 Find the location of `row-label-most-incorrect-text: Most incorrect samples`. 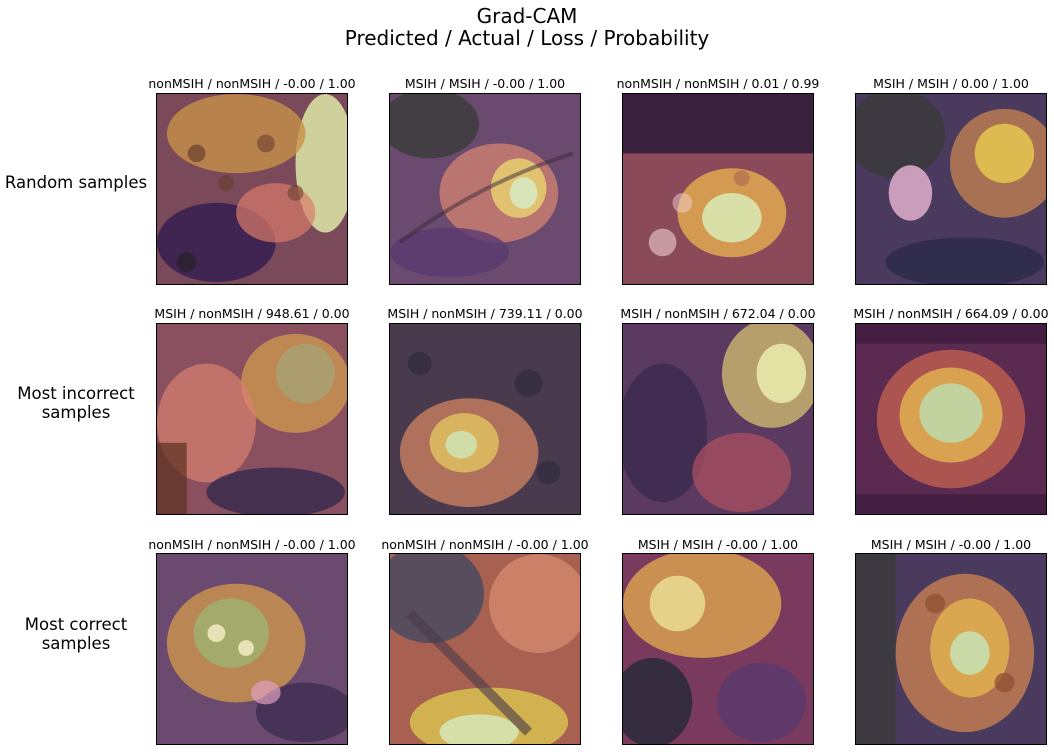

row-label-most-incorrect-text: Most incorrect samples is located at coordinates (76, 403).